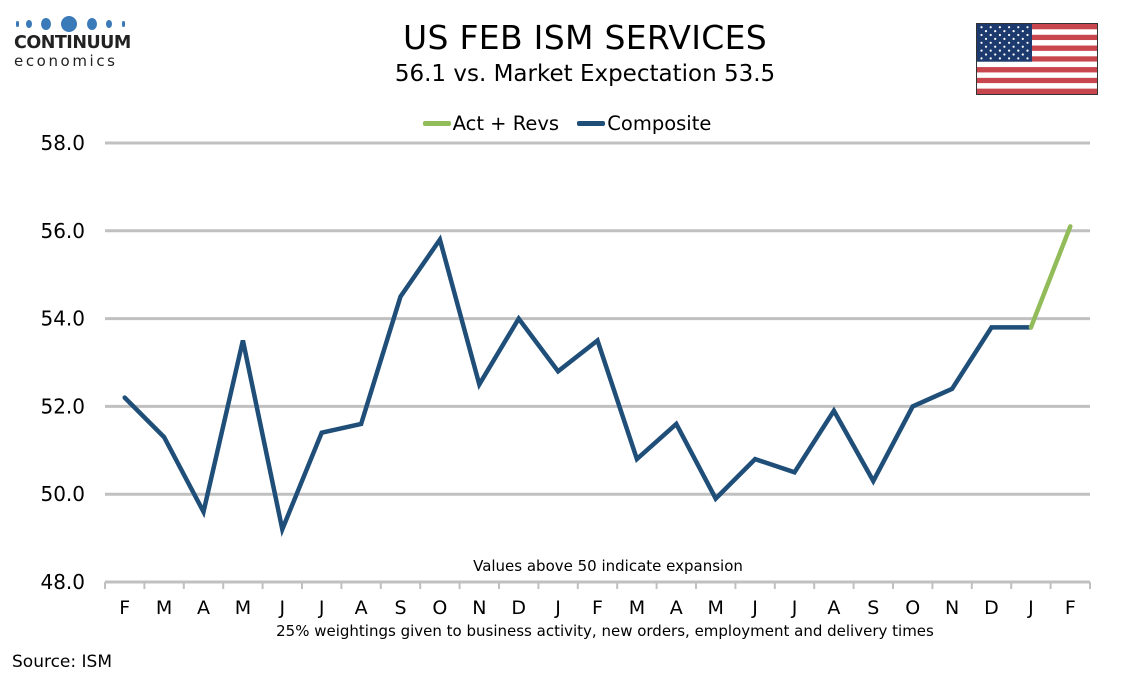 The image size is (1134, 680). What do you see at coordinates (436, 123) in the screenshot?
I see `legend-swatch-act-revs` at bounding box center [436, 123].